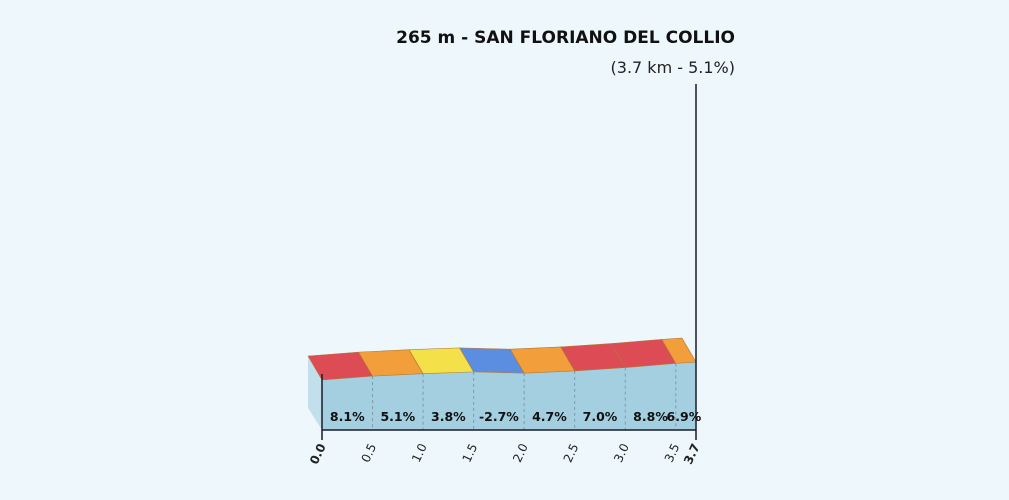 Image resolution: width=1009 pixels, height=500 pixels. Describe the element at coordinates (621, 452) in the screenshot. I see `x-tick-label: 3.0` at that location.